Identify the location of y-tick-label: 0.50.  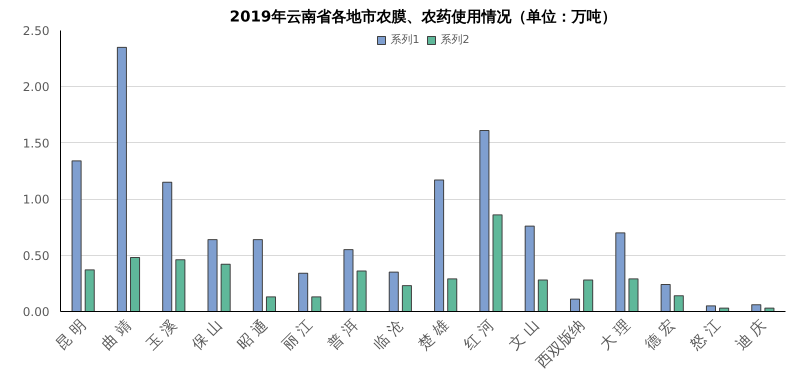
(36, 255).